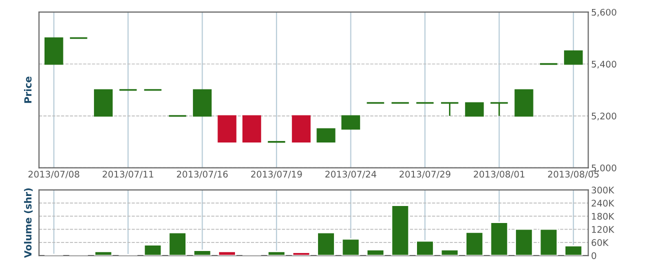  Describe the element at coordinates (603, 203) in the screenshot. I see `y-tick-label: 240K` at that location.